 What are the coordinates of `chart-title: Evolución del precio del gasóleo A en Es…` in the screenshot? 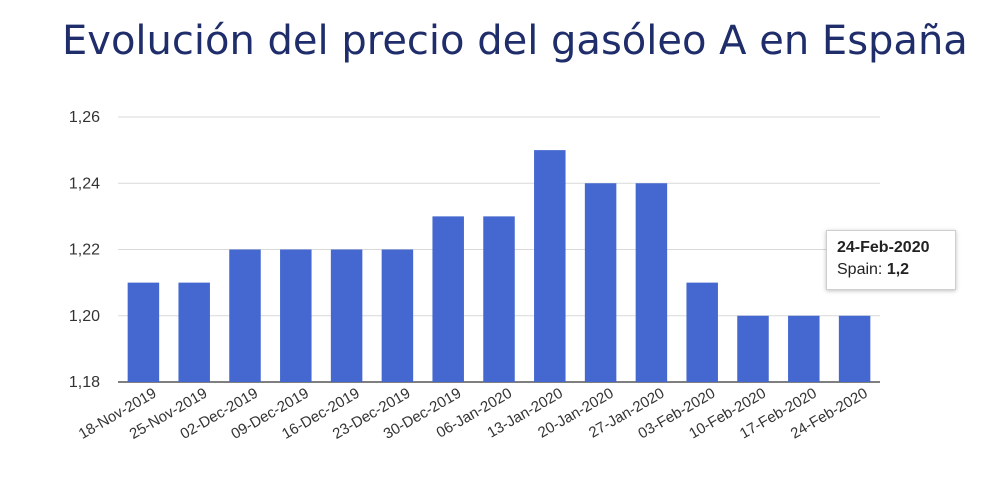 It's located at (515, 41).